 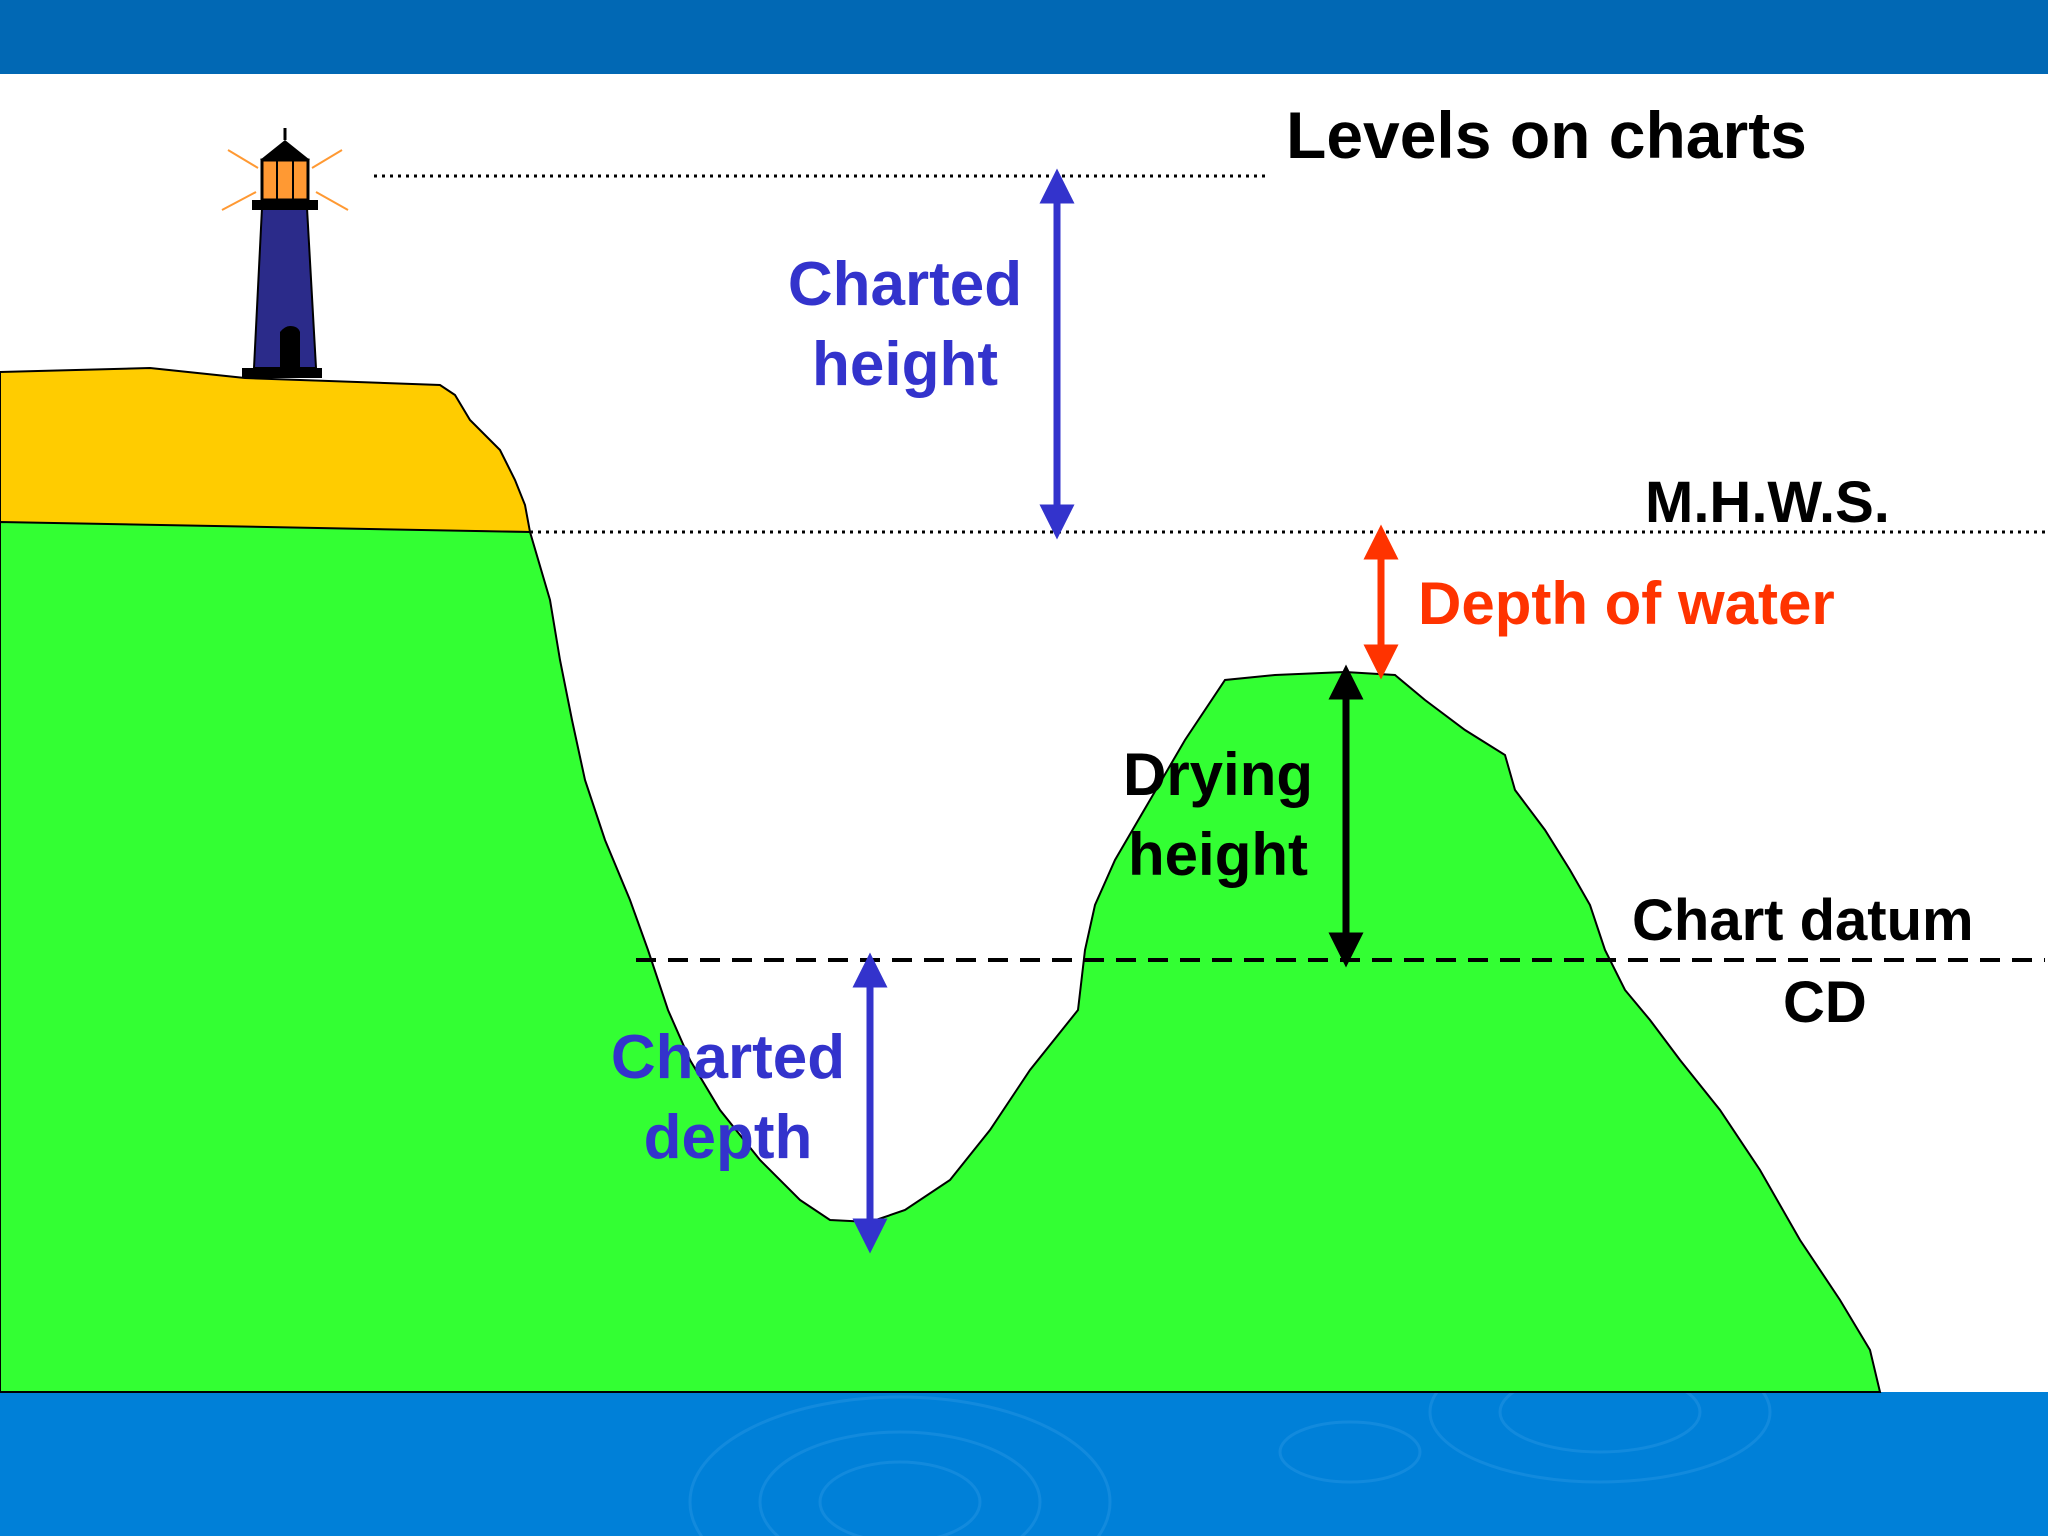 I want to click on header-bar, so click(x=1024, y=37).